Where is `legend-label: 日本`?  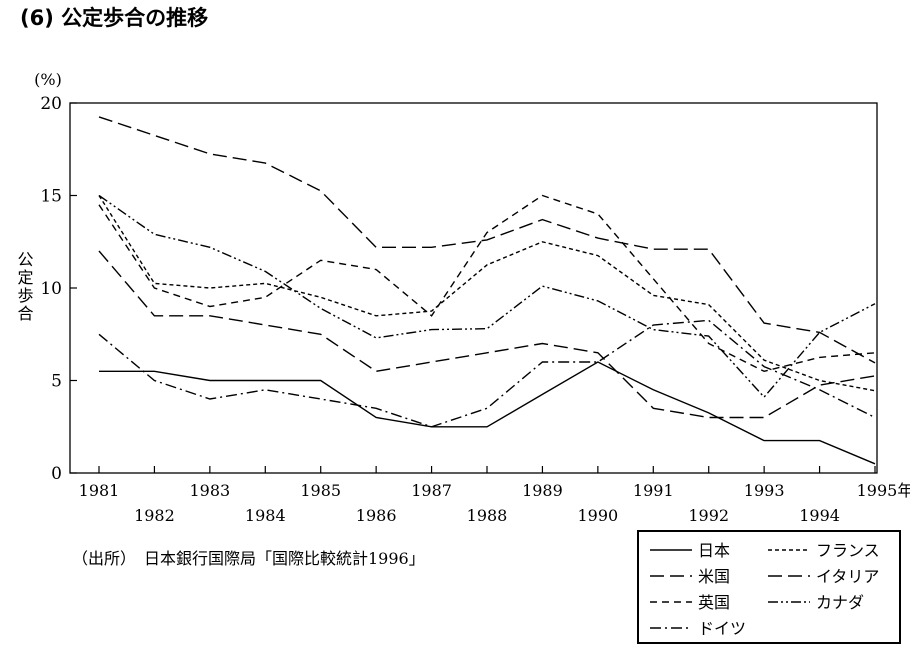 legend-label: 日本 is located at coordinates (714, 550).